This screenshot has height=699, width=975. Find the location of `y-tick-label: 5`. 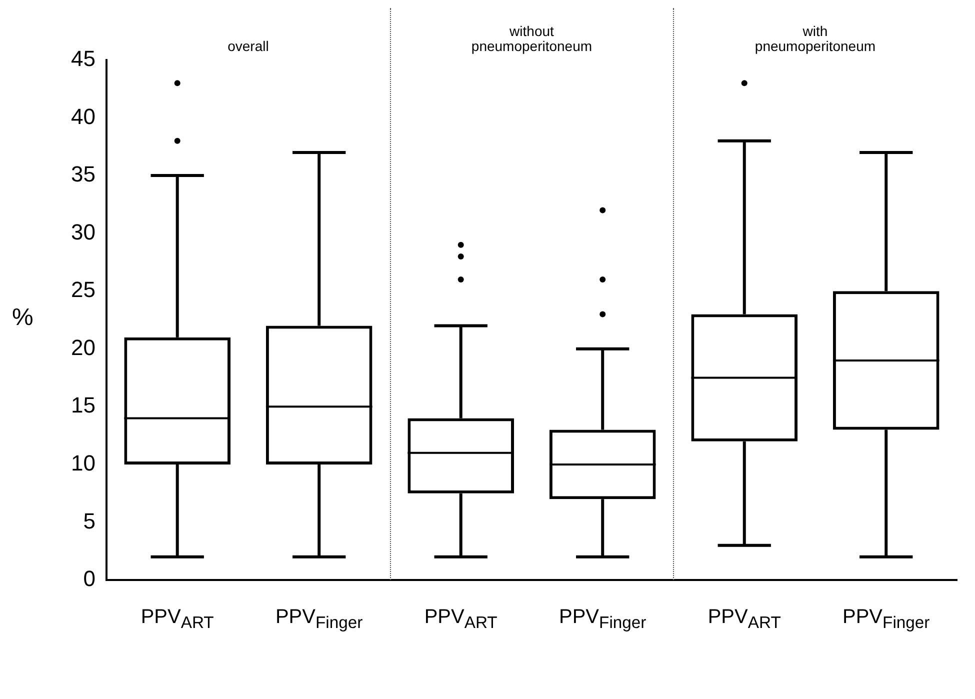

y-tick-label: 5 is located at coordinates (89, 521).